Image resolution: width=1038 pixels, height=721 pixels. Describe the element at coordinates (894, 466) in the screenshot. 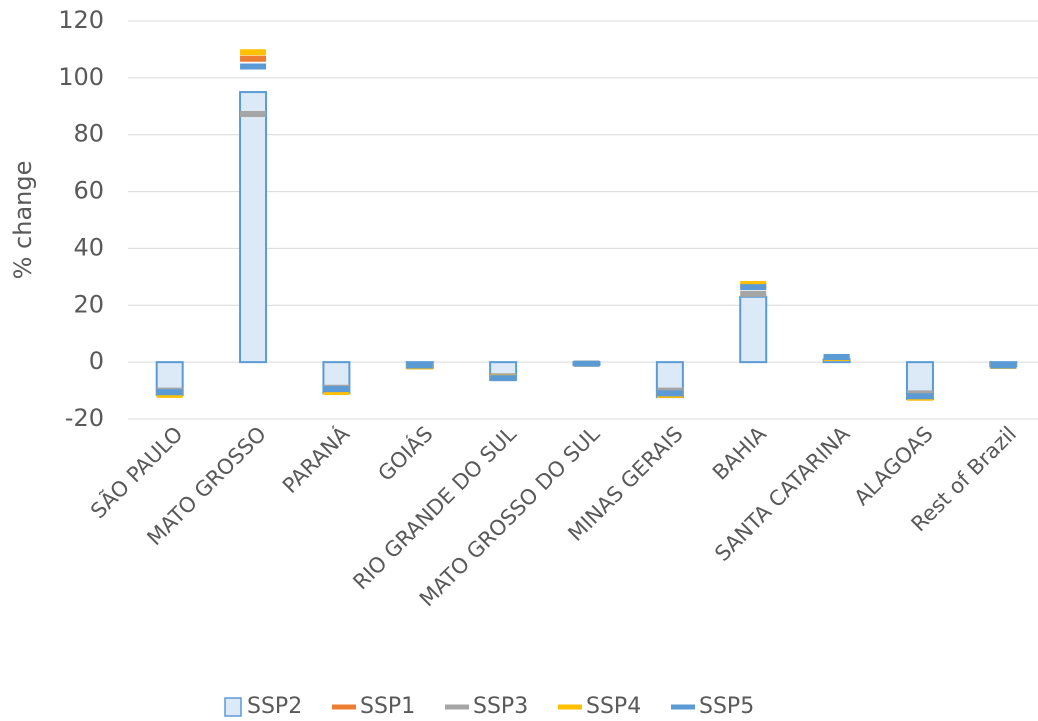

I see `x-tick-label: ALAGOAS` at that location.